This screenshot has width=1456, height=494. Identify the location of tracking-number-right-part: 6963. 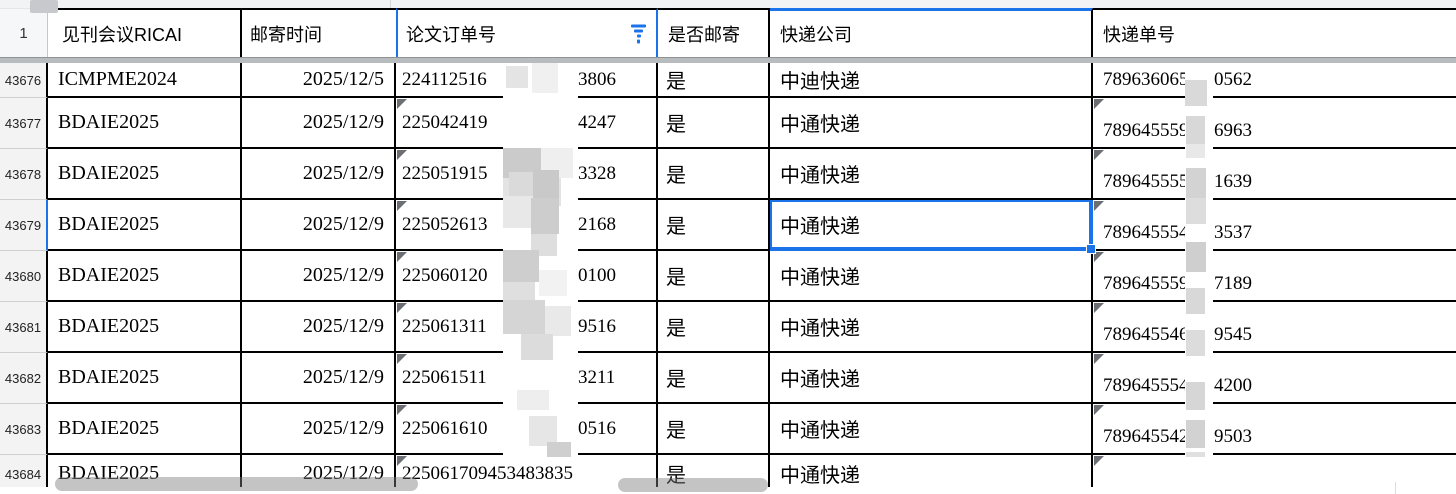
(1233, 130).